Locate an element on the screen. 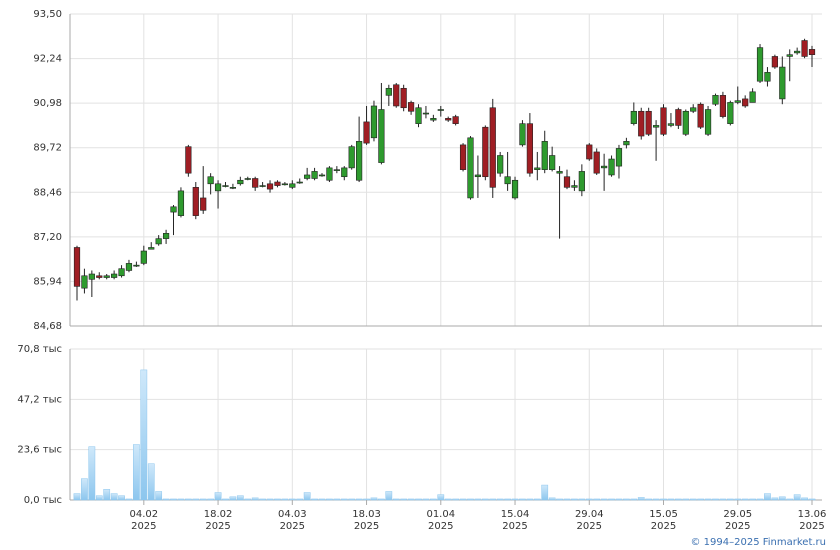 The height and width of the screenshot is (550, 840). x-tick-label: 18.03 is located at coordinates (366, 514).